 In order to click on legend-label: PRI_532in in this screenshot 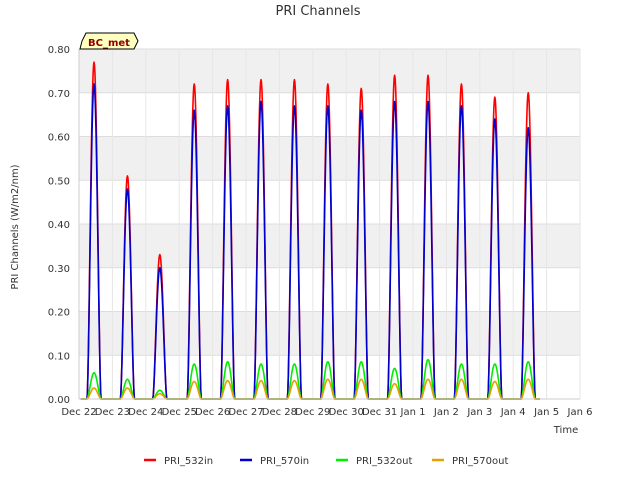, I will do `click(188, 461)`.